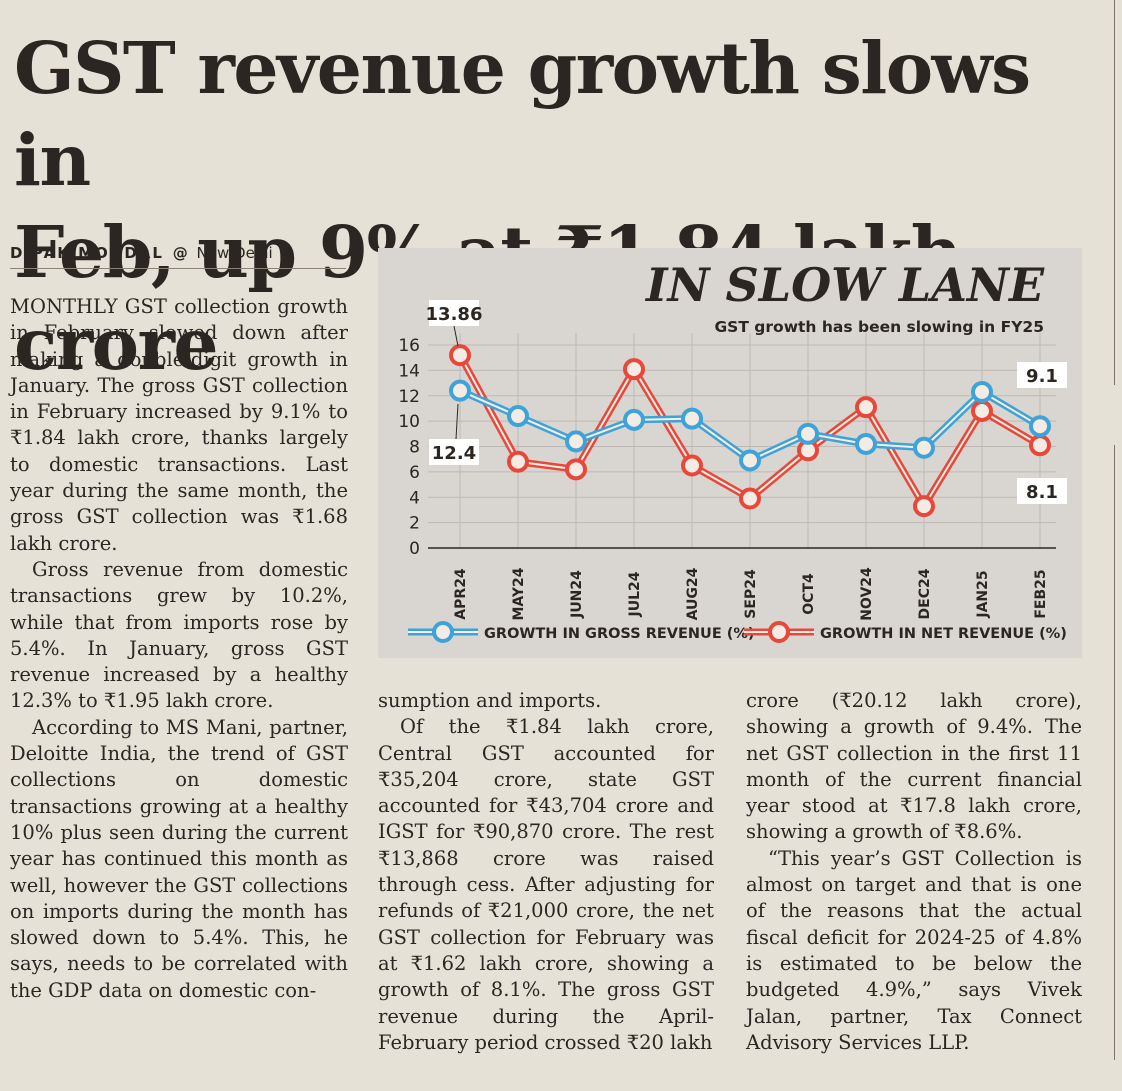 This screenshot has width=1122, height=1091. I want to click on y-tick-label: 4, so click(414, 498).